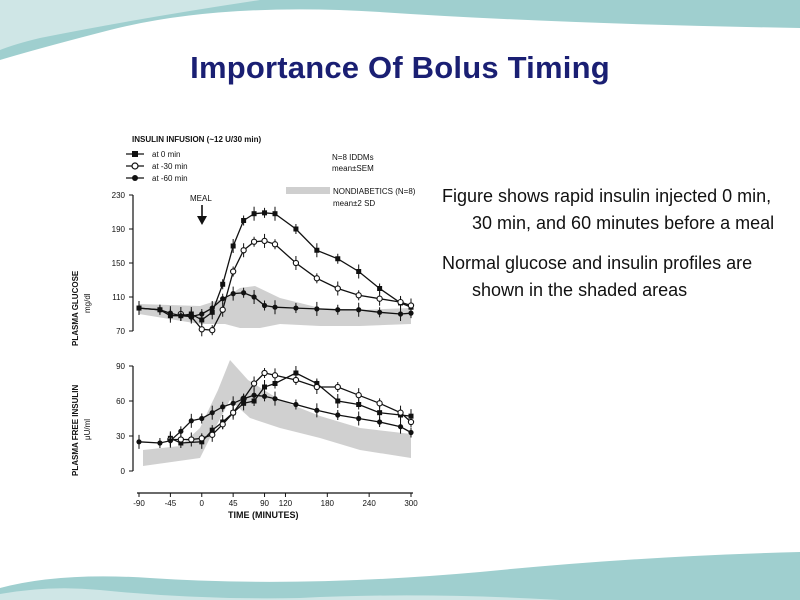  Describe the element at coordinates (123, 471) in the screenshot. I see `y-tick-label-bottom: 0` at that location.